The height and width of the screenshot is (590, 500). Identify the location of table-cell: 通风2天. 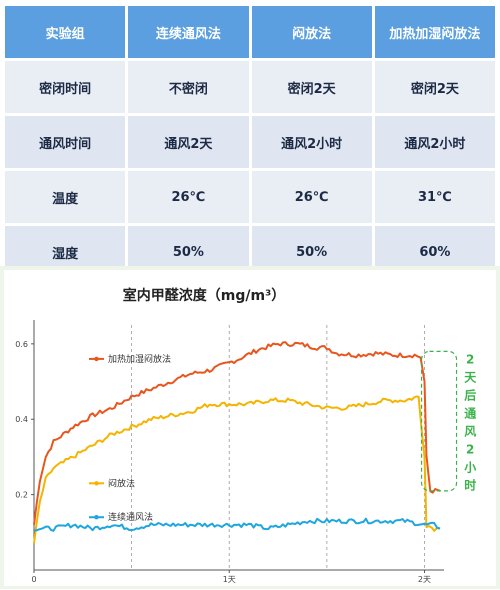
(188, 142).